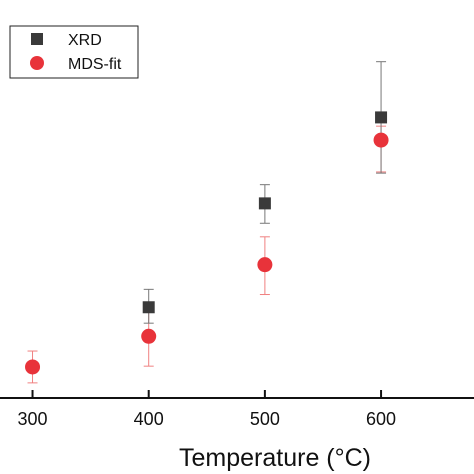 The width and height of the screenshot is (474, 474). What do you see at coordinates (265, 419) in the screenshot?
I see `x-tick-label-500: 500` at bounding box center [265, 419].